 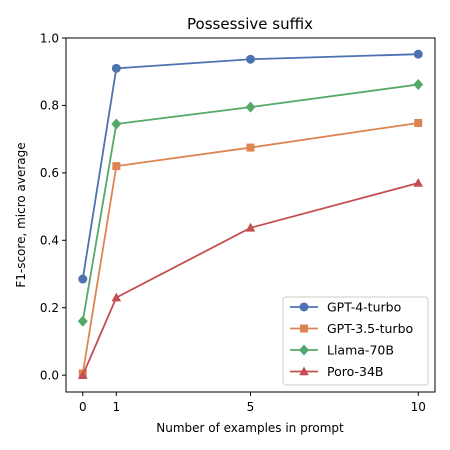 I want to click on legend-item: Llama-70B, so click(x=342, y=350).